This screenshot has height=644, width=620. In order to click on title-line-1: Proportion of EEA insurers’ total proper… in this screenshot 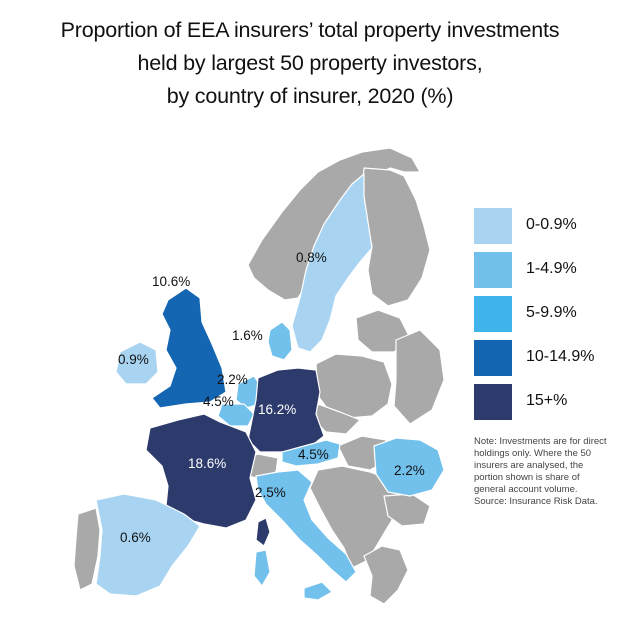, I will do `click(310, 30)`.